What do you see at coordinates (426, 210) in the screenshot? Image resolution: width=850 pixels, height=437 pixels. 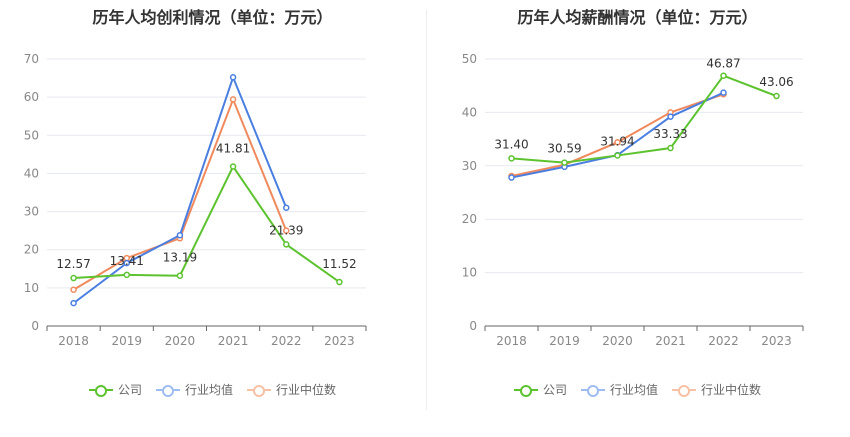 I see `panel-divider` at bounding box center [426, 210].